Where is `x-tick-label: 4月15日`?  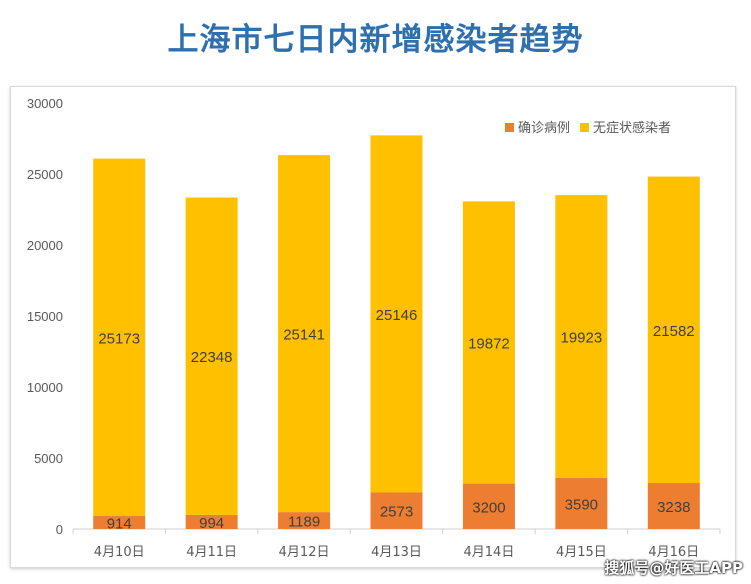
x-tick-label: 4月15日 is located at coordinates (581, 552).